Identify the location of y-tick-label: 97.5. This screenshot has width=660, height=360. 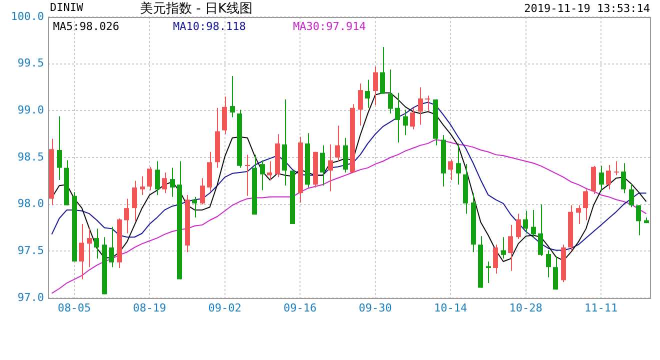
(31, 251).